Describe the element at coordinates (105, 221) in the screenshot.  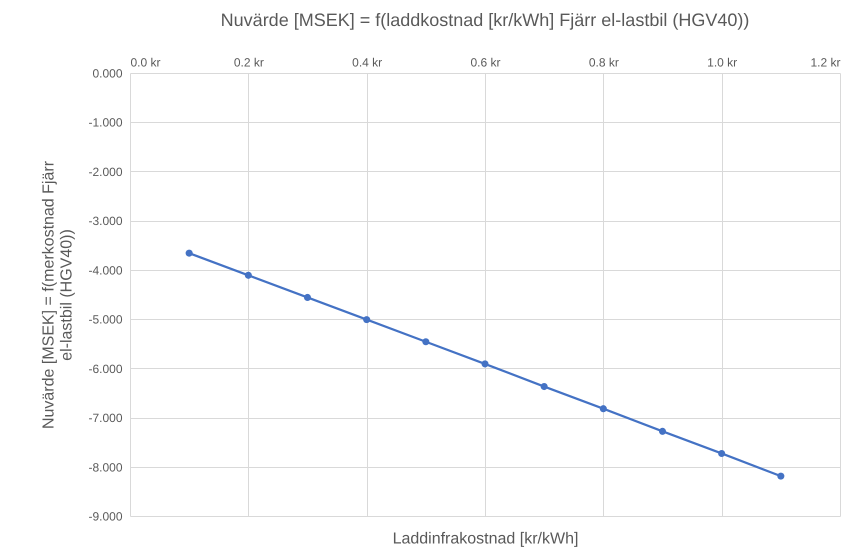
I see `y-tick-label: -3.000` at that location.